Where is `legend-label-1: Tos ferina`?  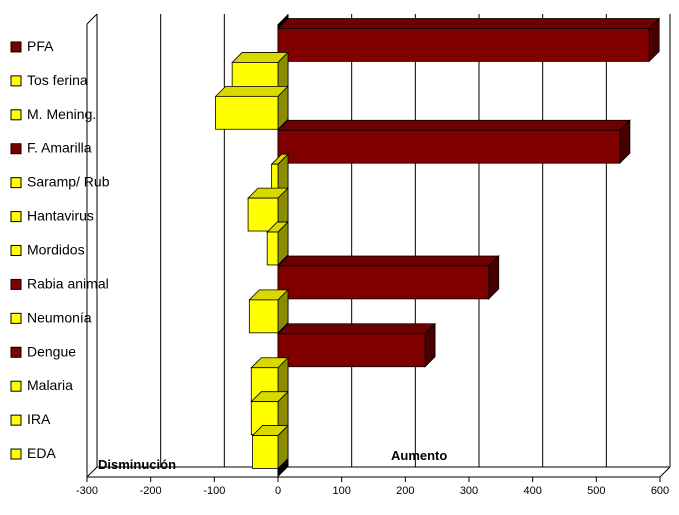
legend-label-1: Tos ferina is located at coordinates (57, 80).